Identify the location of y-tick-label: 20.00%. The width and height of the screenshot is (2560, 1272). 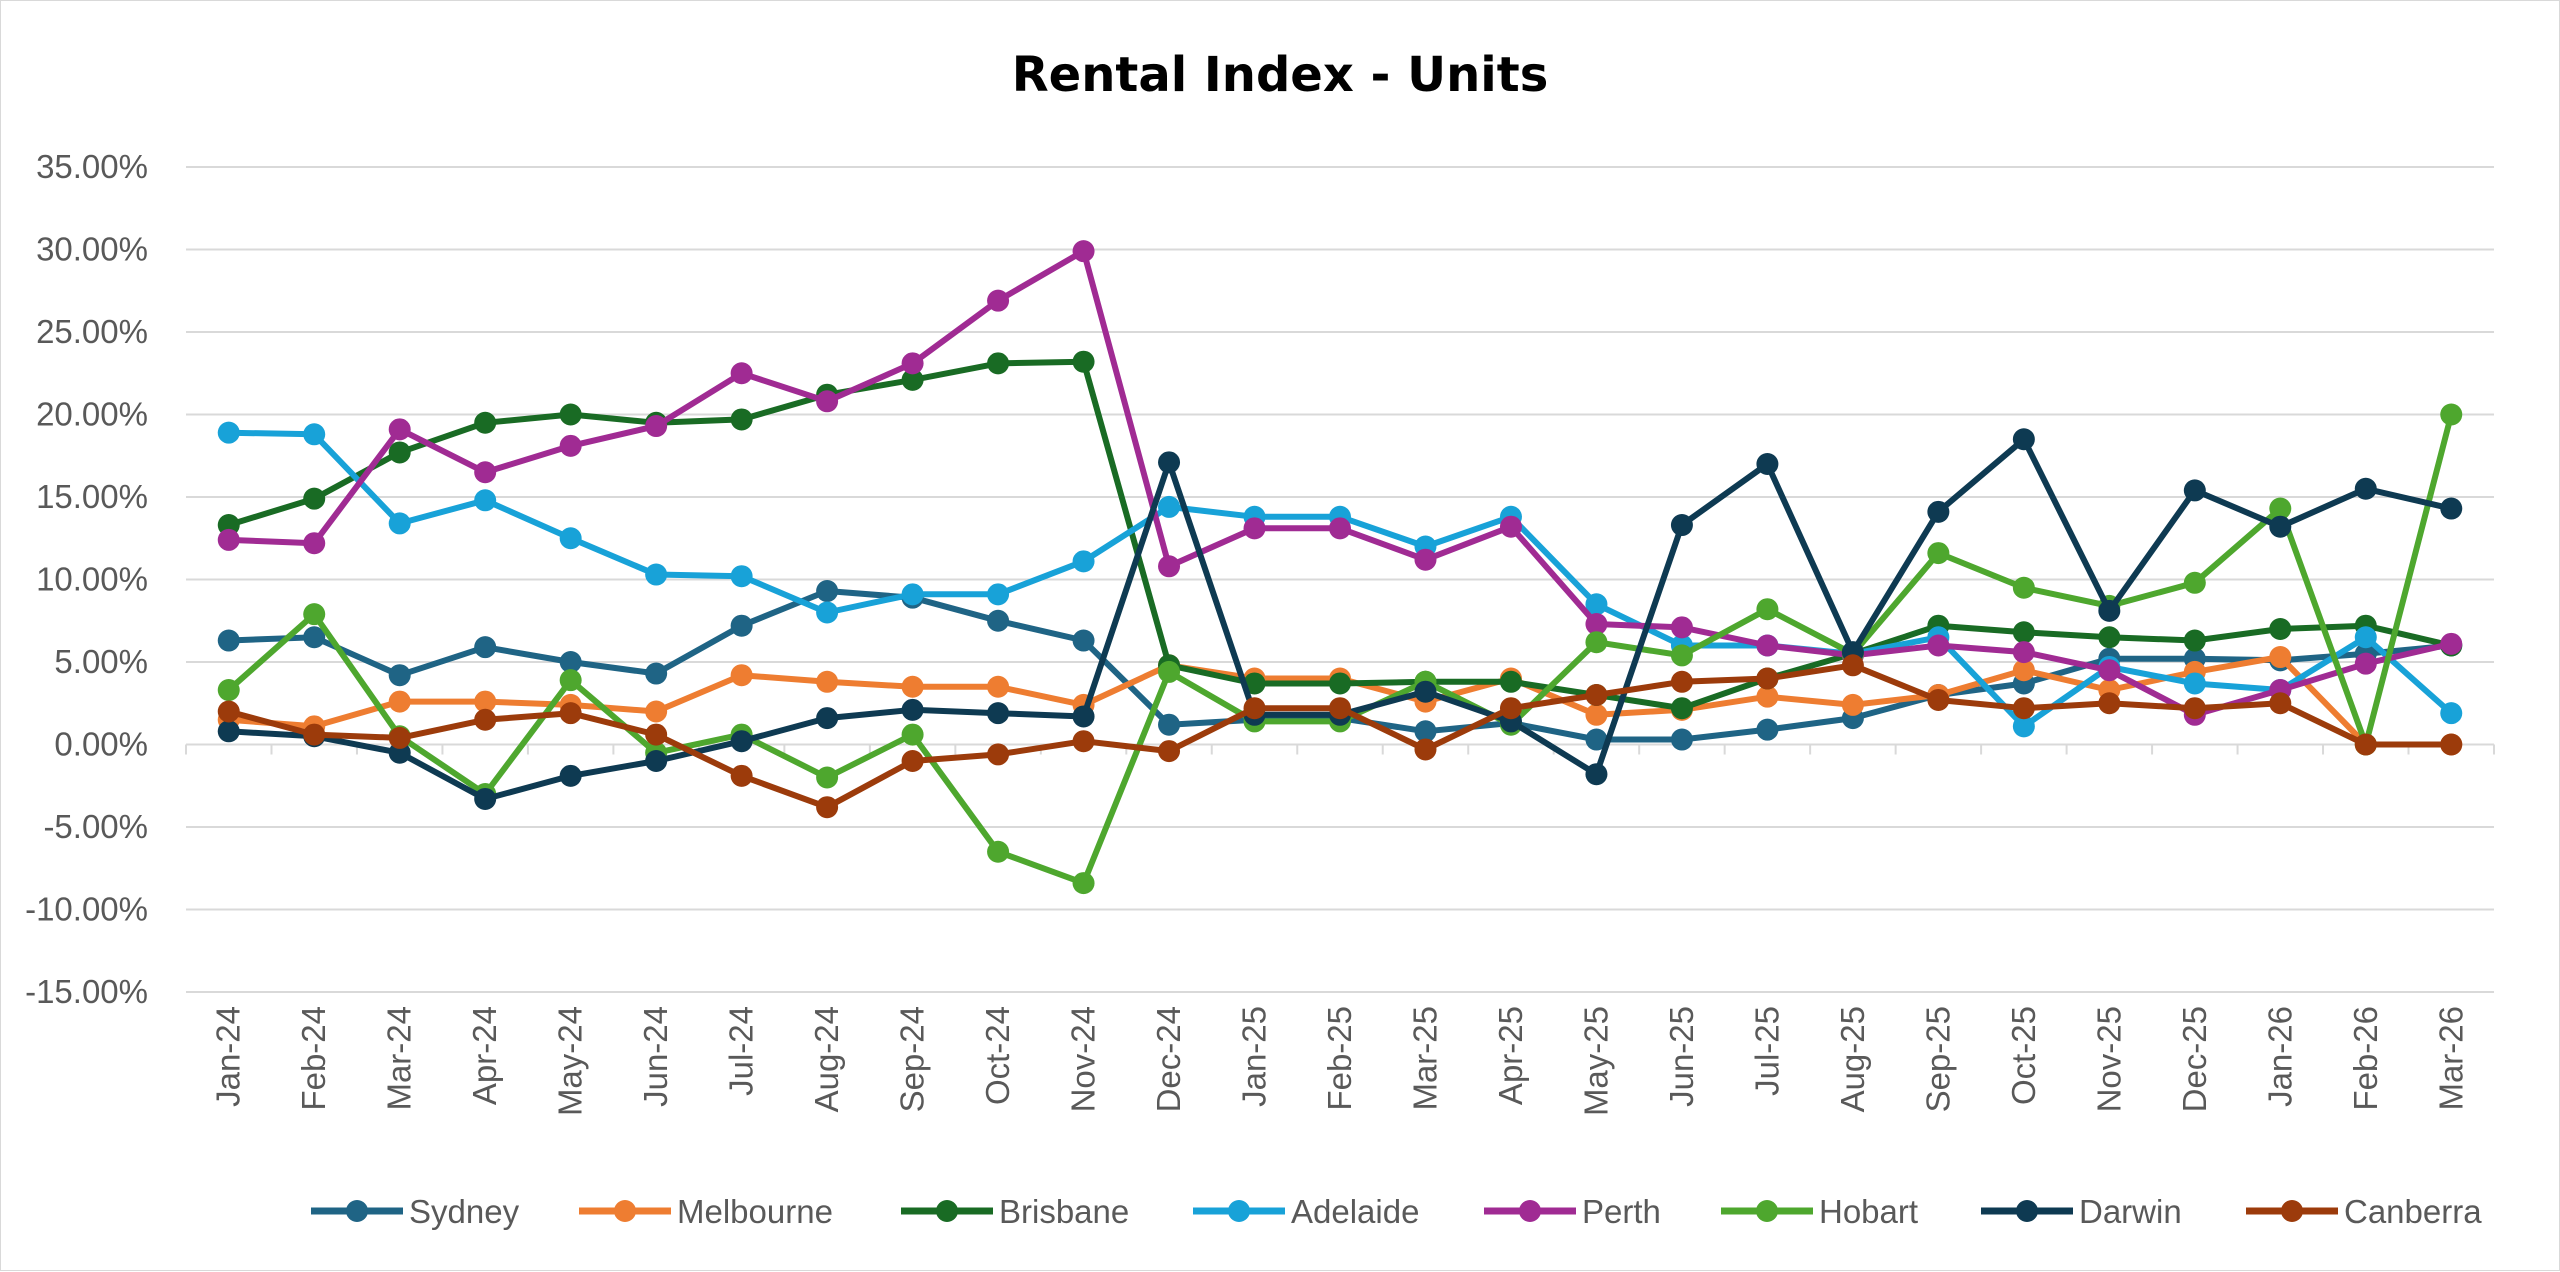
(92, 414).